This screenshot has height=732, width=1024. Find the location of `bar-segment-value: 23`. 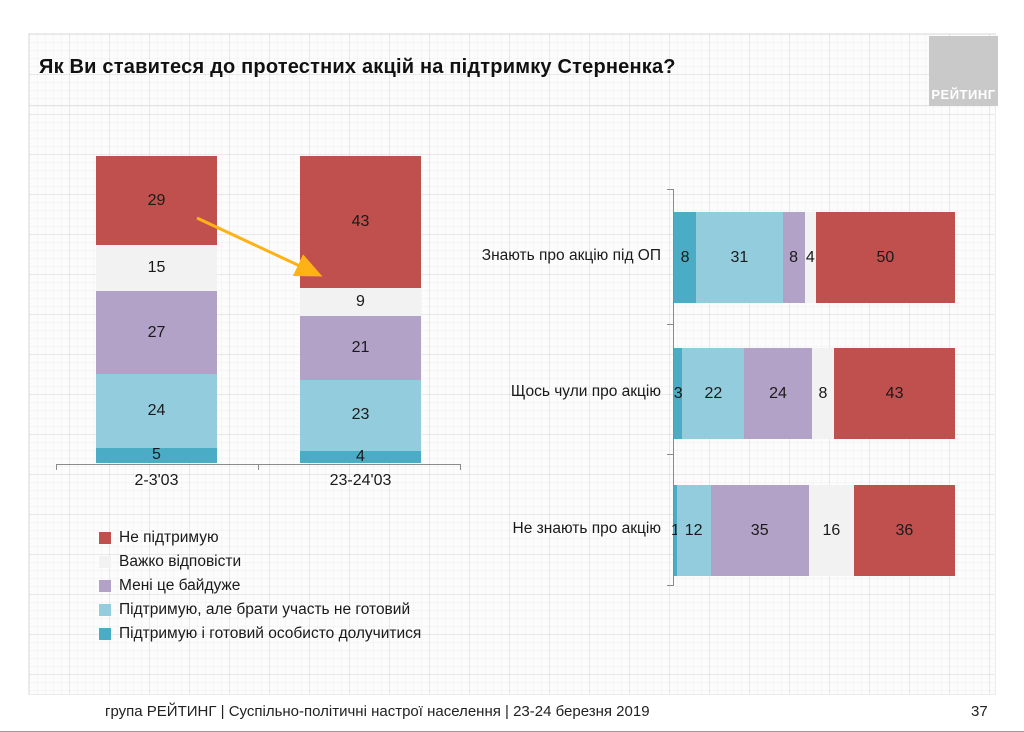

bar-segment-value: 23 is located at coordinates (360, 415).